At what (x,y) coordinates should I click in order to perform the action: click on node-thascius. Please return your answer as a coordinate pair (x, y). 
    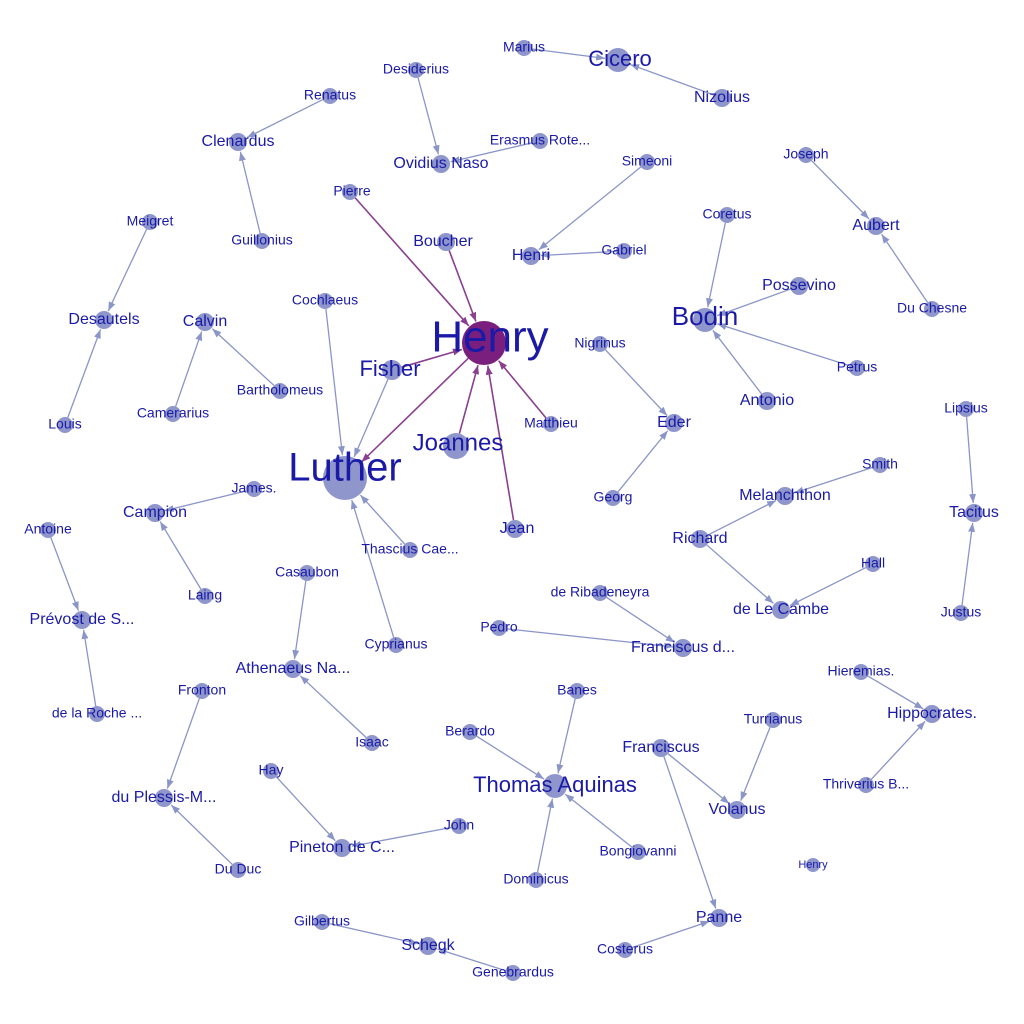
    Looking at the image, I should click on (410, 550).